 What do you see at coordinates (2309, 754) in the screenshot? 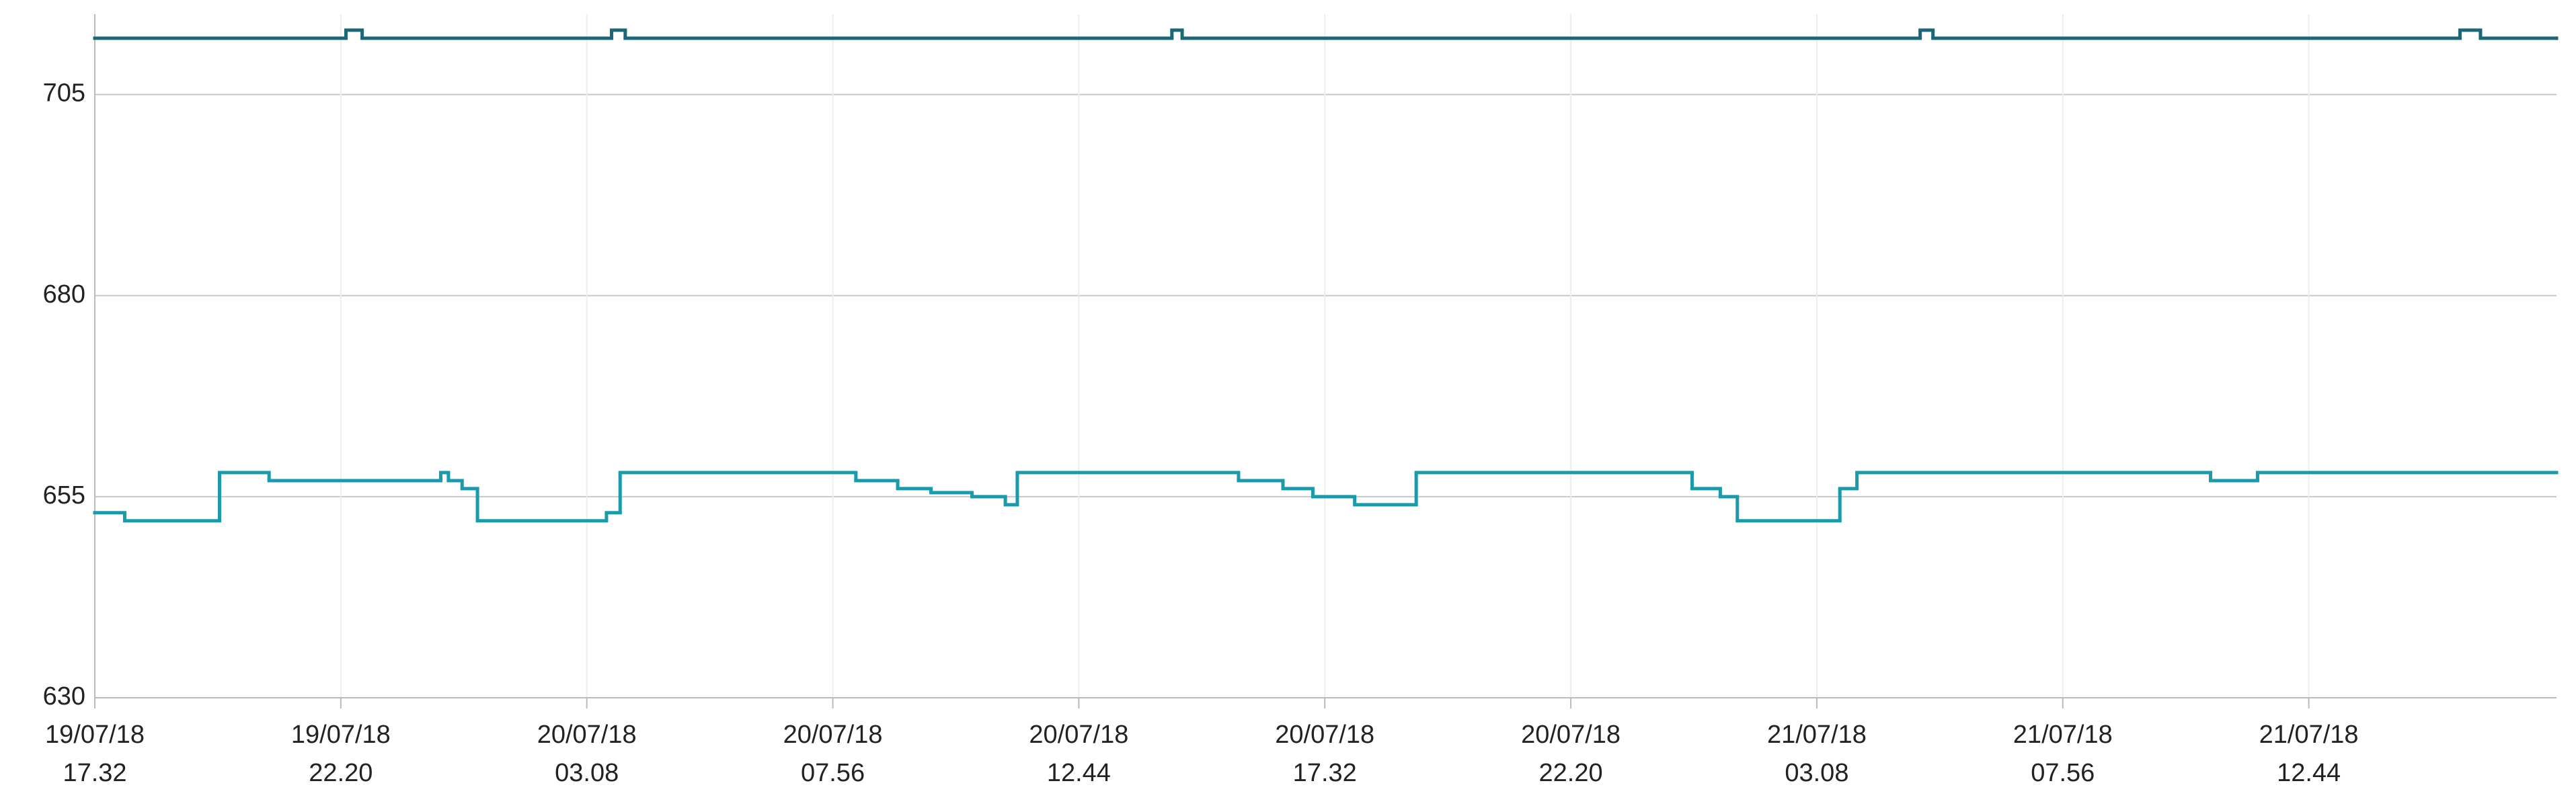
I see `x-tick-label: 21/07/18 12.44` at bounding box center [2309, 754].